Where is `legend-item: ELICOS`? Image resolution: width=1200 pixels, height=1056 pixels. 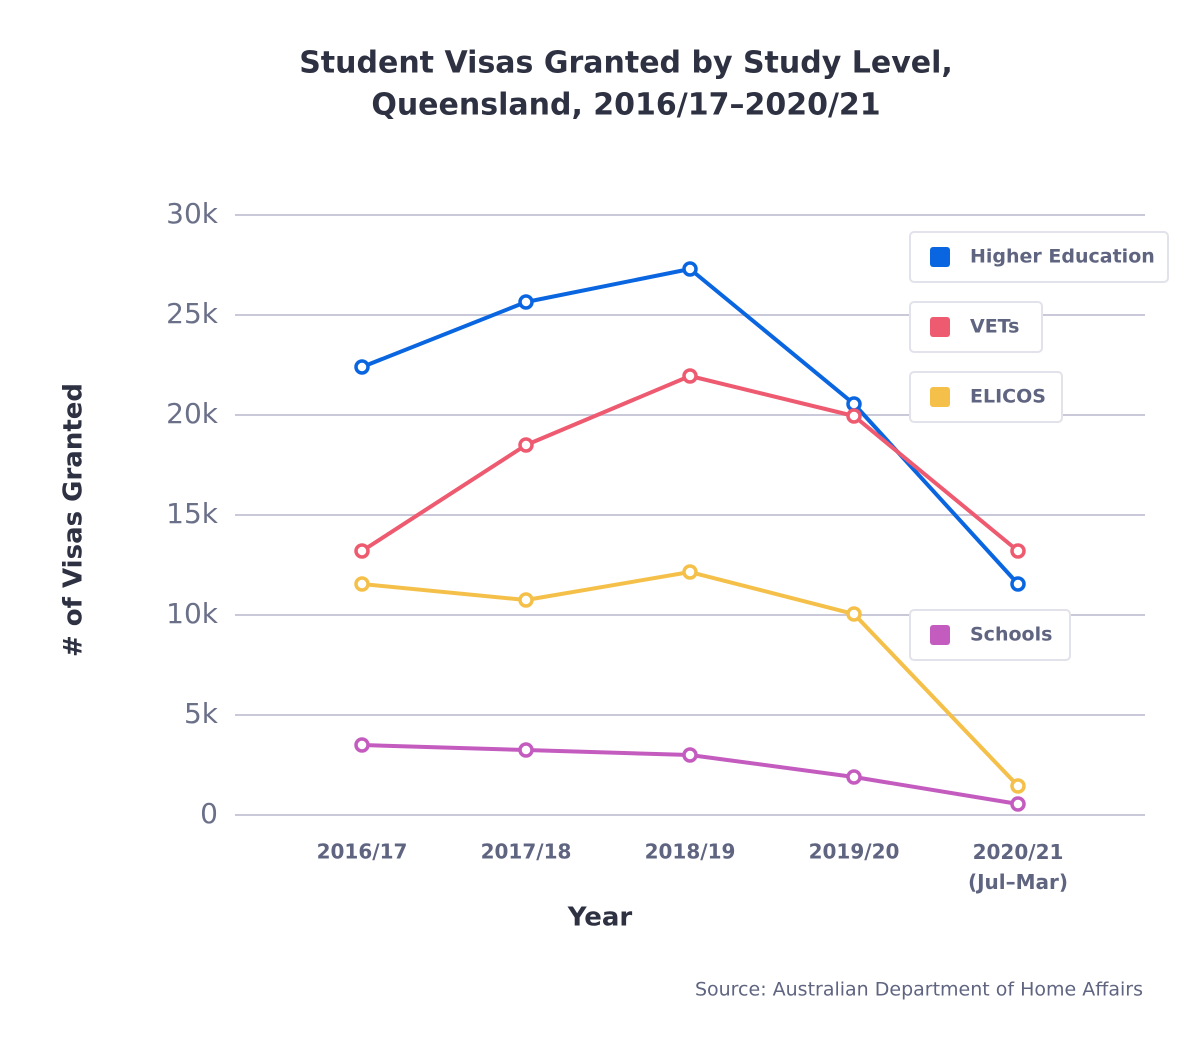
legend-item: ELICOS is located at coordinates (986, 397).